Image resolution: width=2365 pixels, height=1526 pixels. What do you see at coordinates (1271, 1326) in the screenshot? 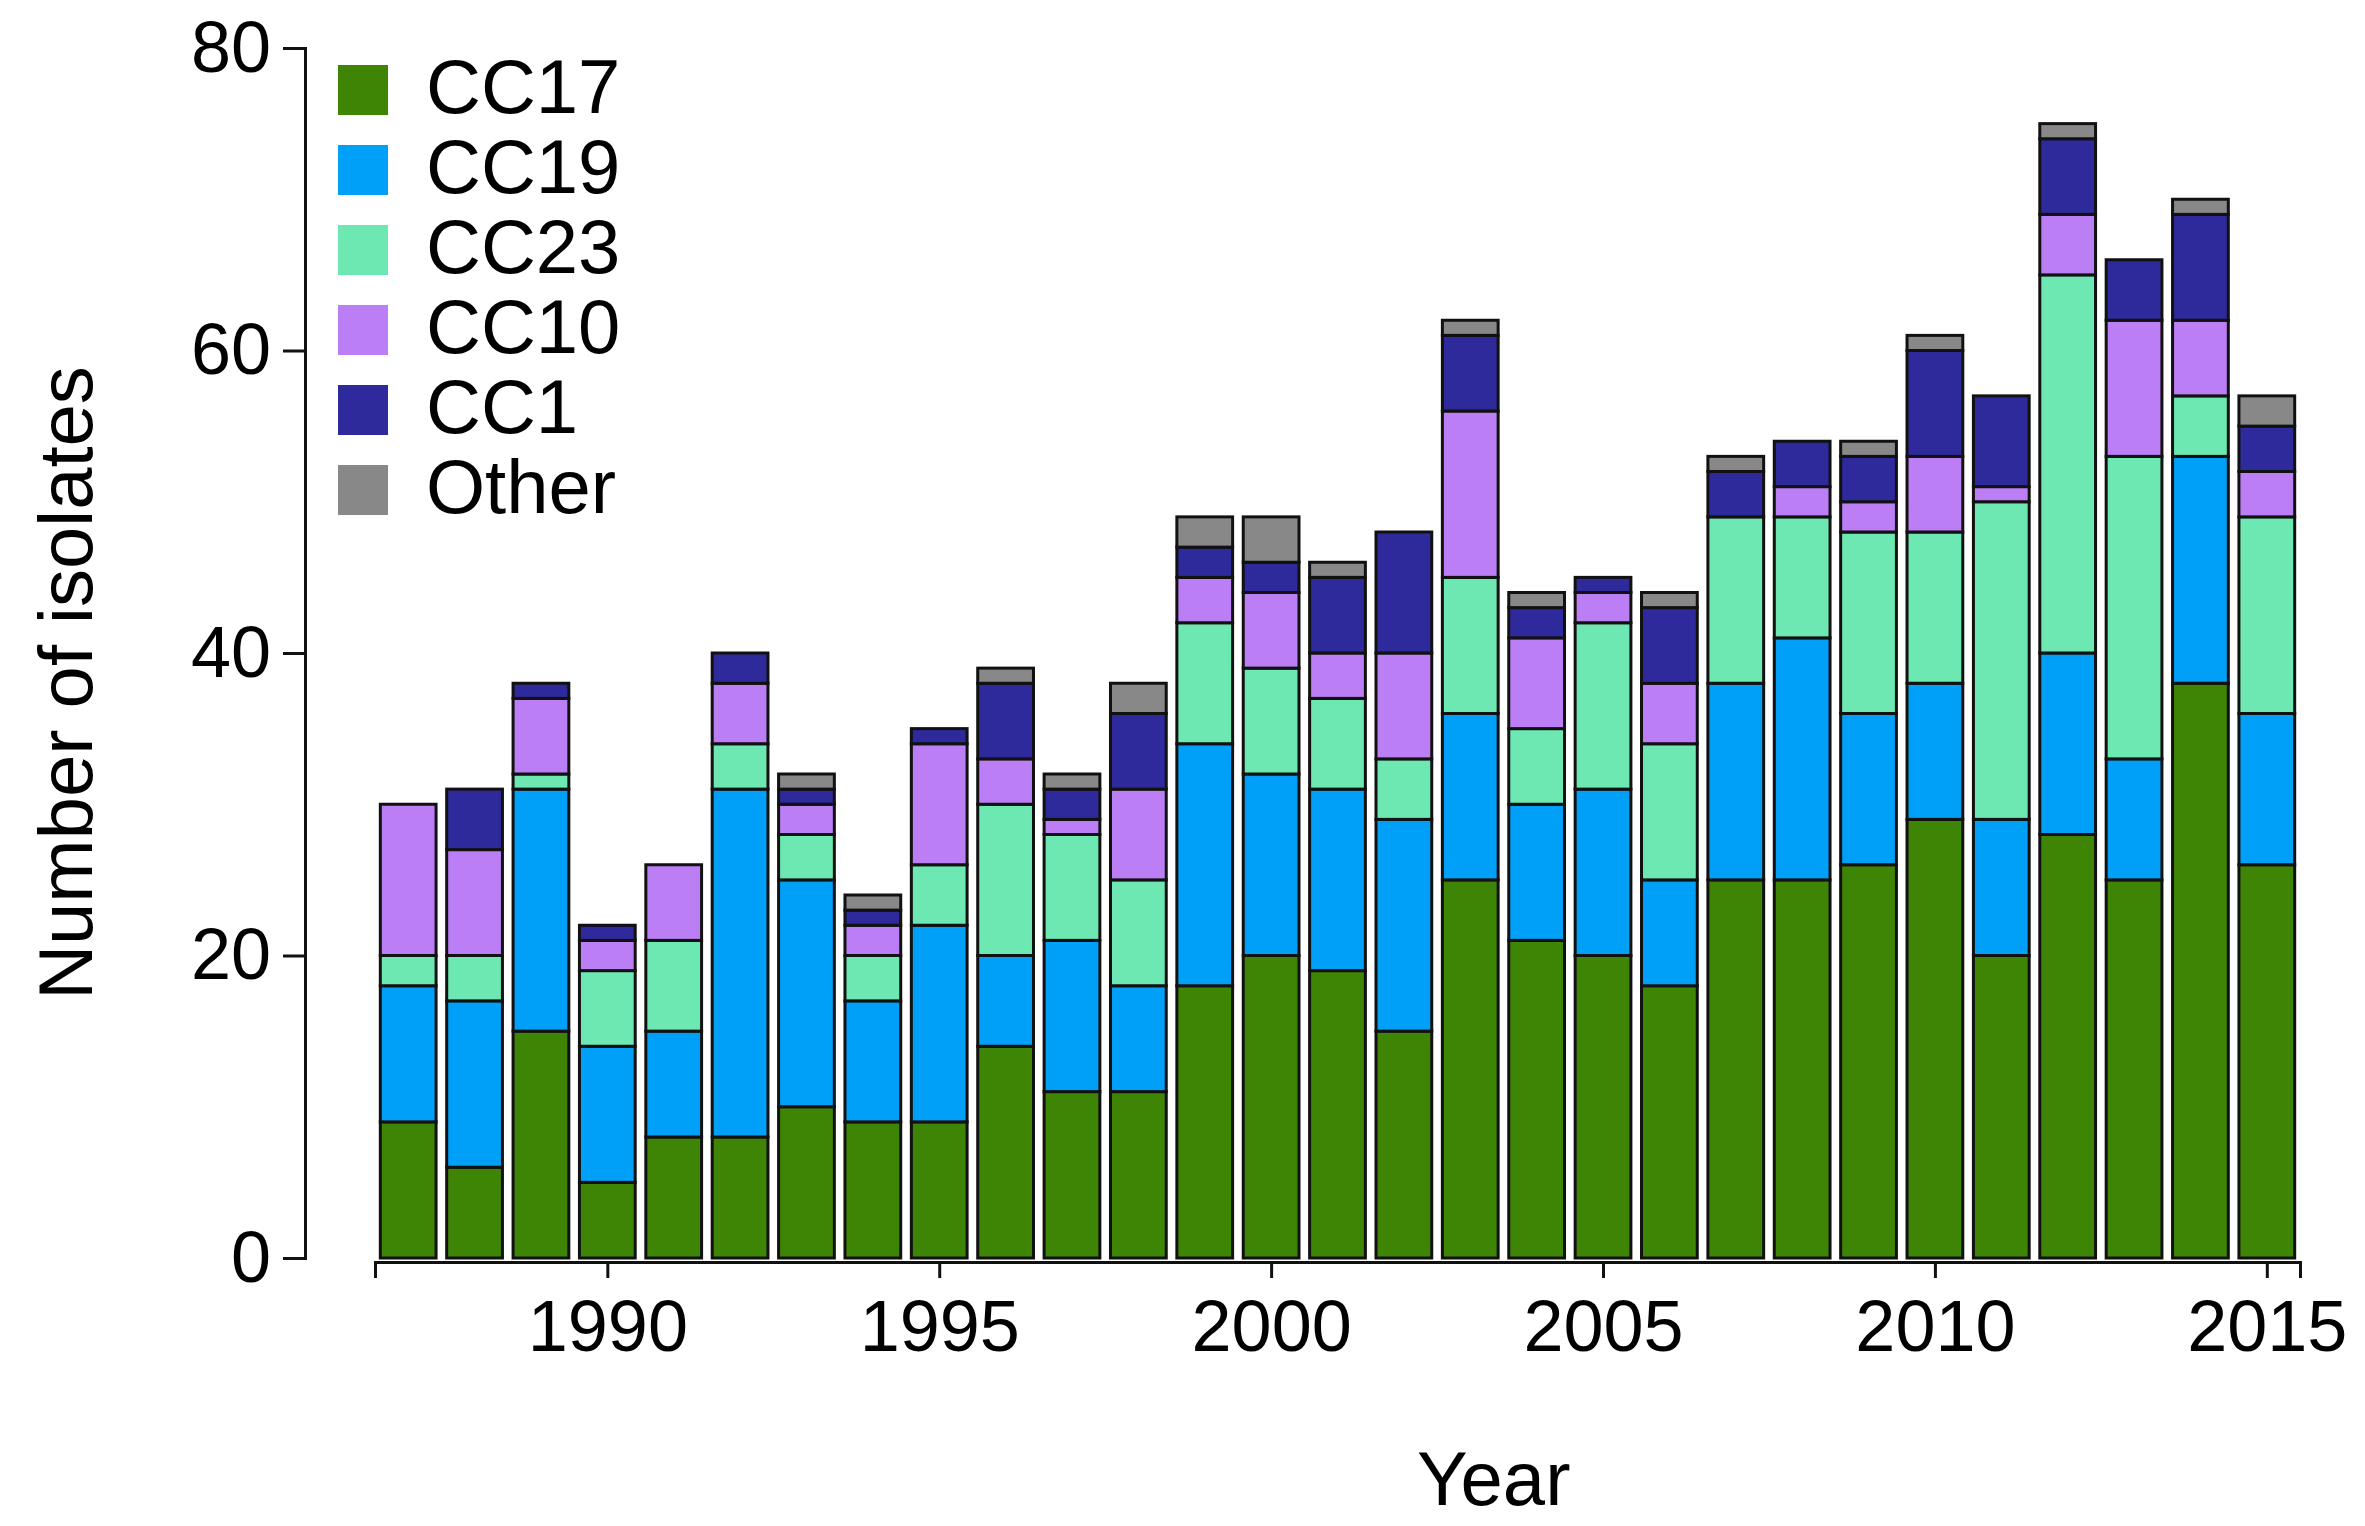
I see `x-tick-label: 2000` at bounding box center [1271, 1326].